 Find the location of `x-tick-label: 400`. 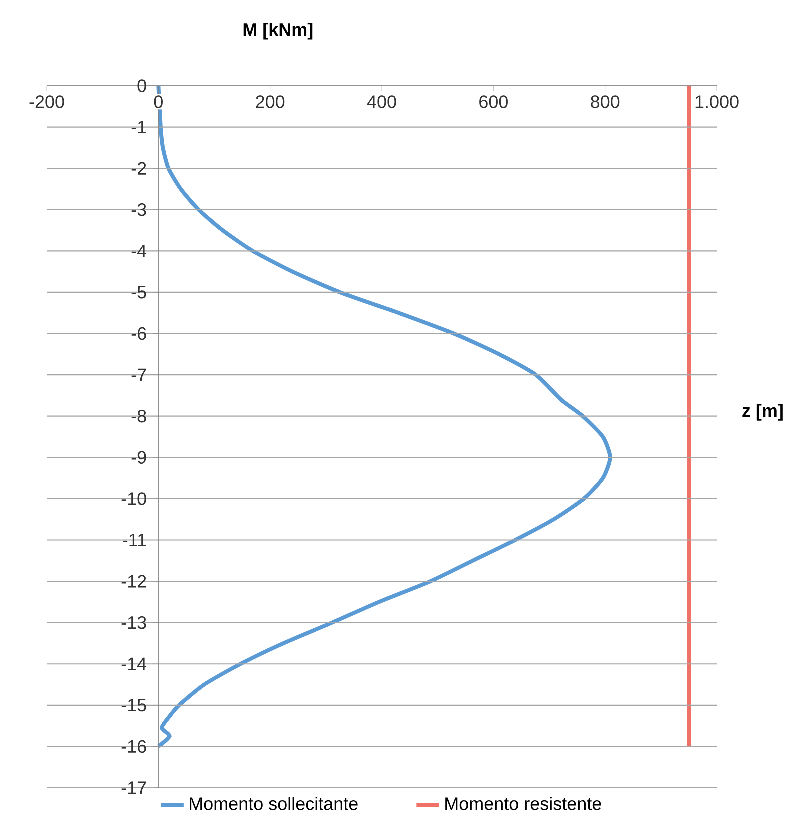

x-tick-label: 400 is located at coordinates (381, 102).